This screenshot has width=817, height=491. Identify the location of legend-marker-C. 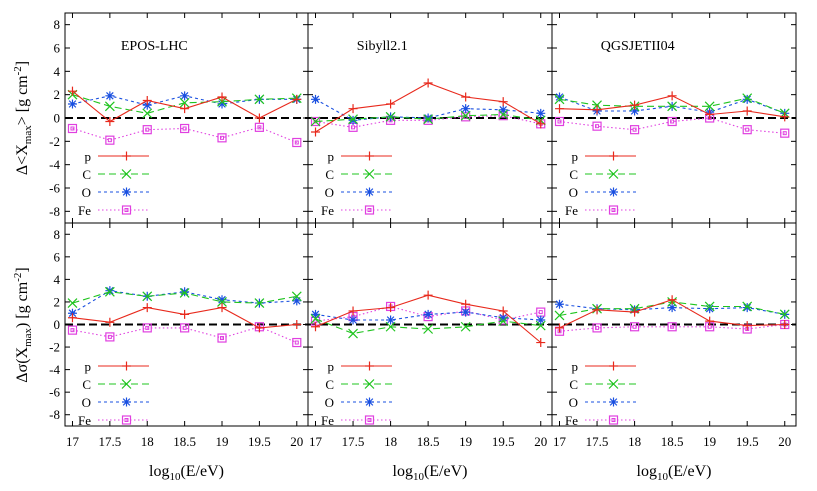
(369, 384).